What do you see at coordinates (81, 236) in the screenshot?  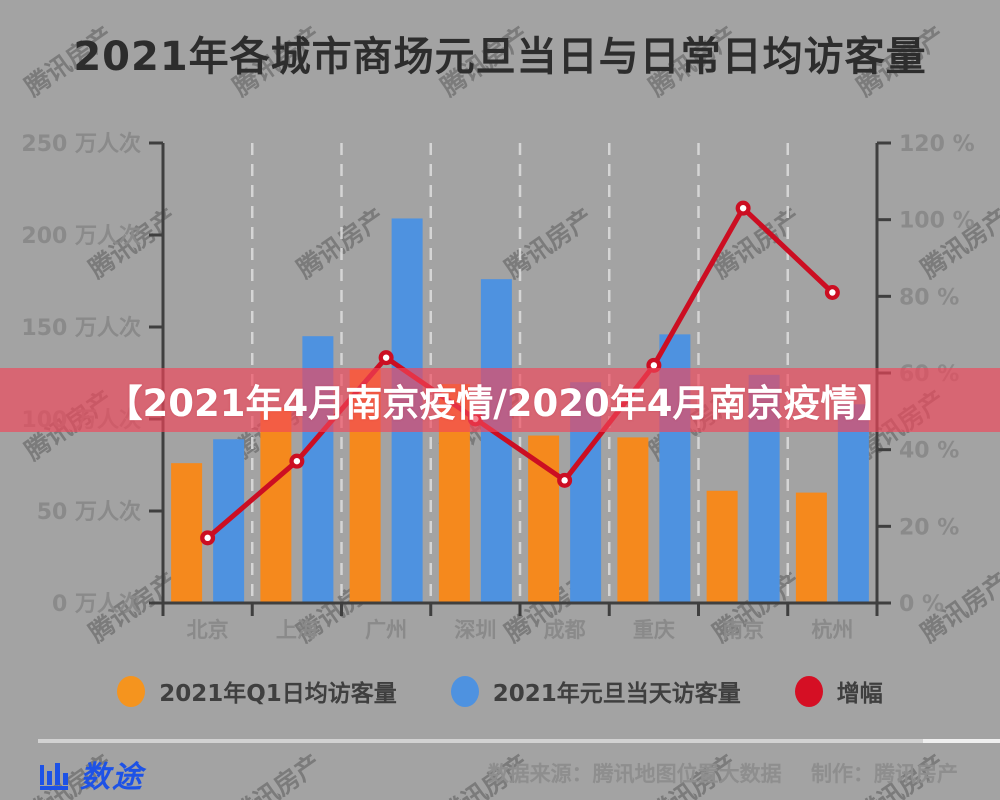 I see `y-left-tick-label: 200 万人次` at bounding box center [81, 236].